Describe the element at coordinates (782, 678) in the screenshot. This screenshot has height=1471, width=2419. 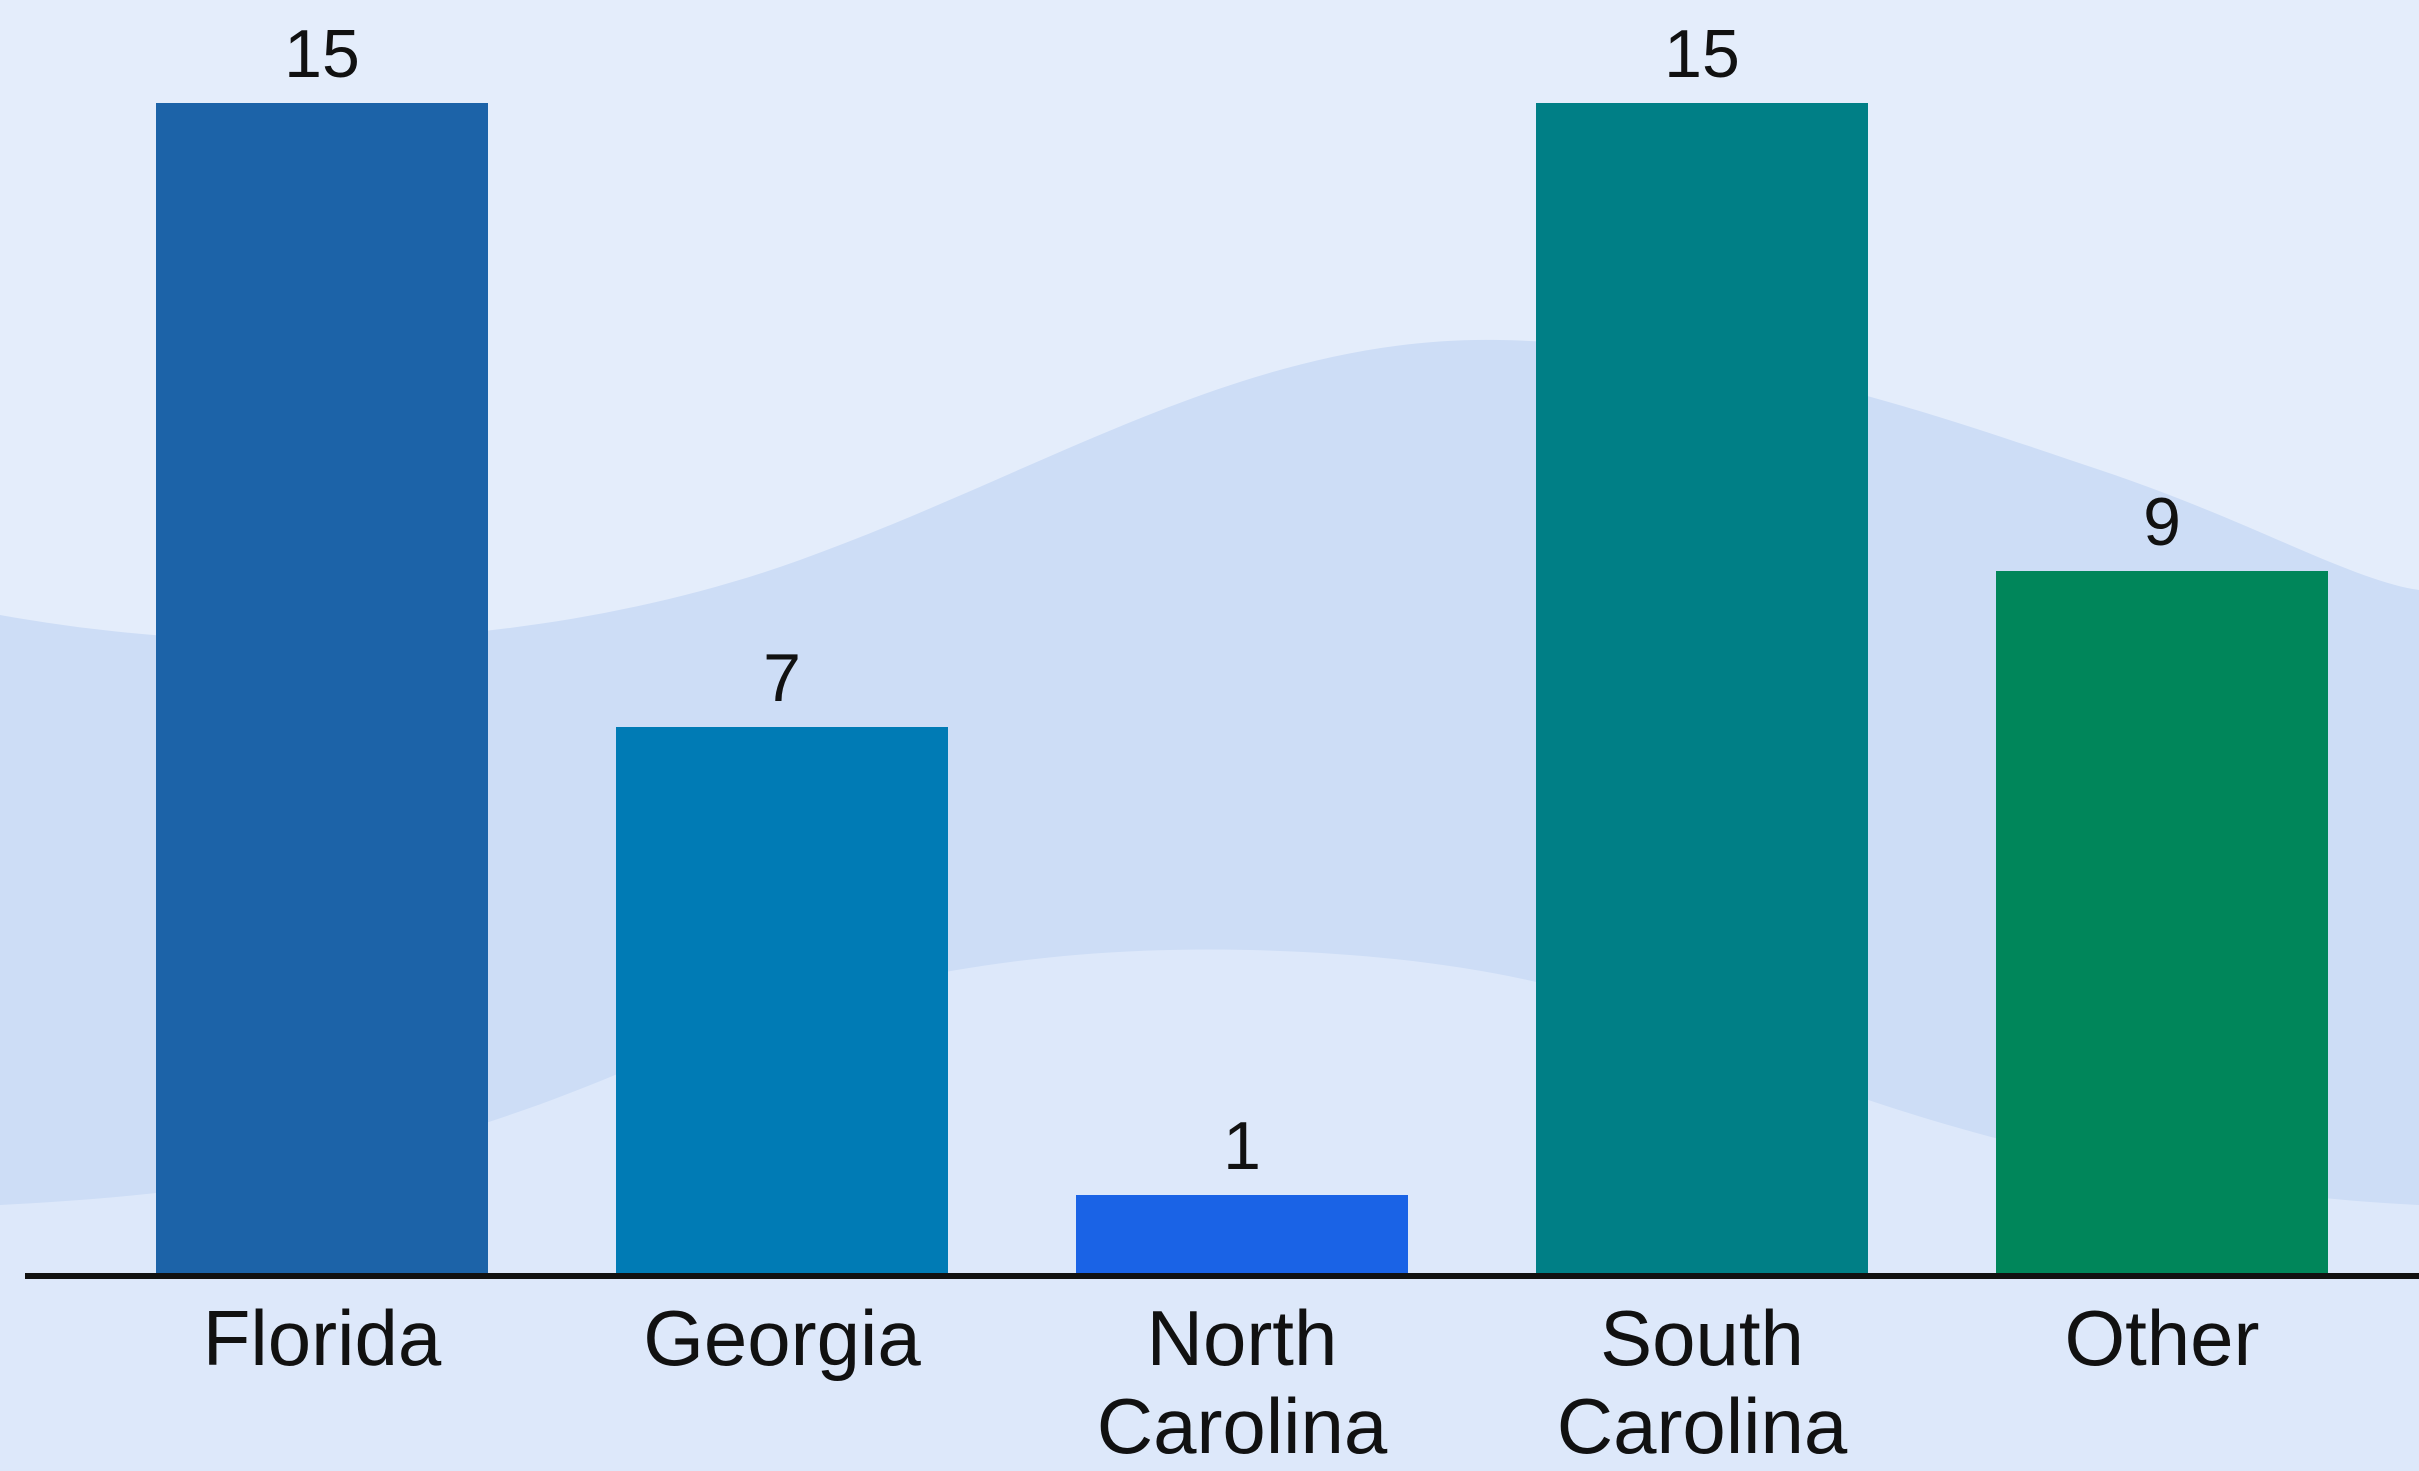
I see `data-label-georgia: 7` at that location.